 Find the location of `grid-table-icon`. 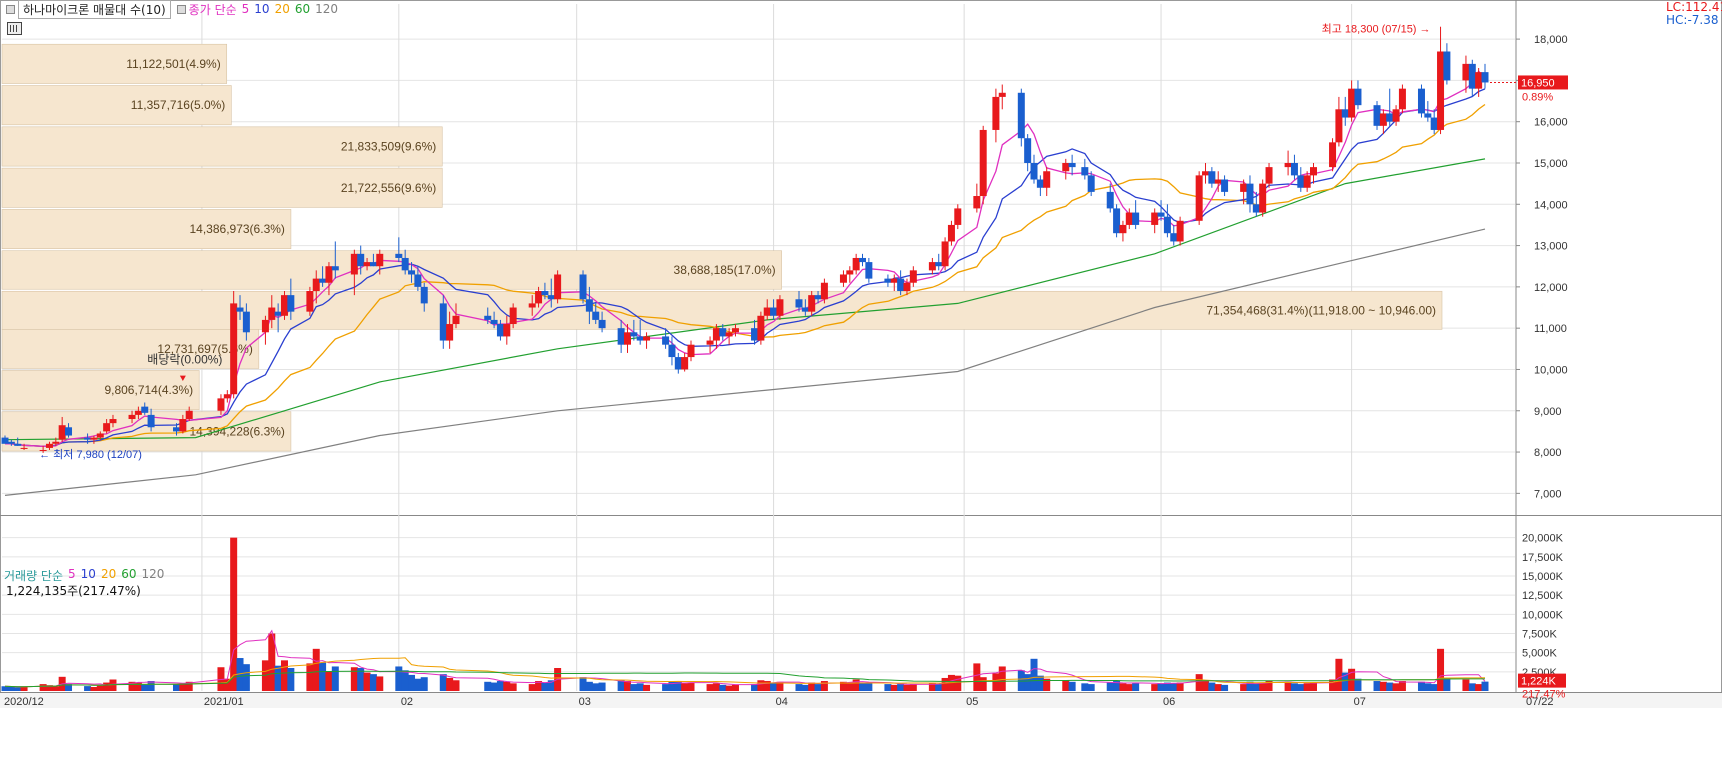

grid-table-icon is located at coordinates (14, 28).